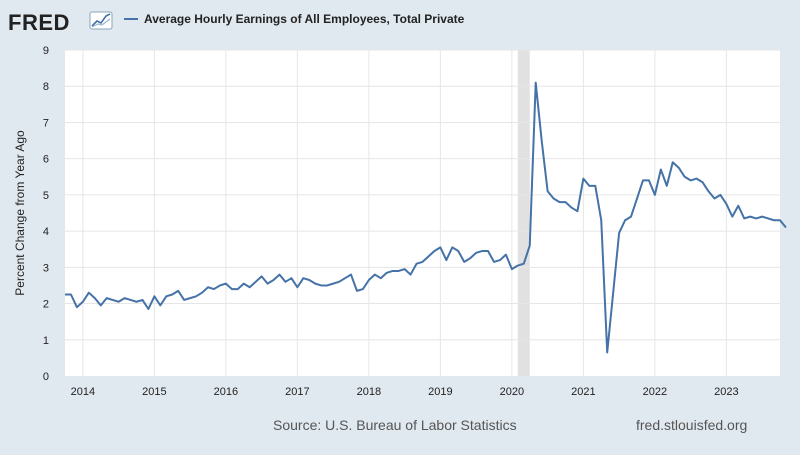  I want to click on y-tick-label: 4, so click(46, 232).